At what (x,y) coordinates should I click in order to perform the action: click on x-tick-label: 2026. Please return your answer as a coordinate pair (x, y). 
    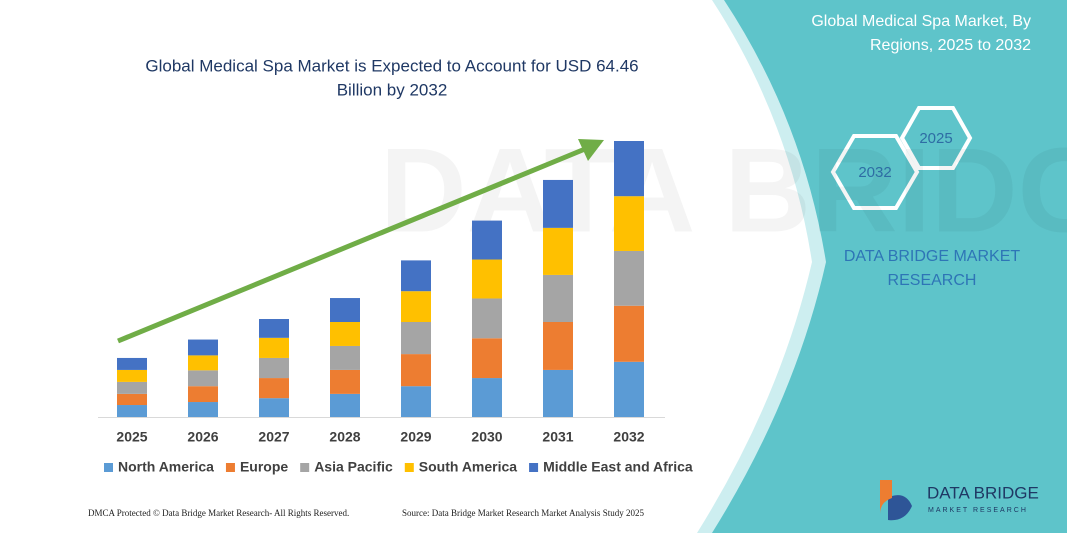
    Looking at the image, I should click on (202, 437).